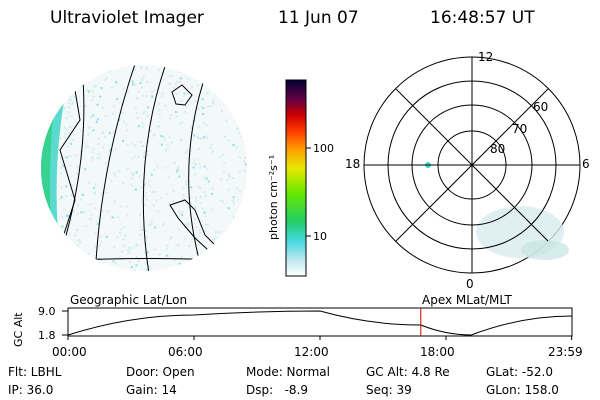 The image size is (600, 400). What do you see at coordinates (300, 178) in the screenshot?
I see `colorbar: 100 10 photon cm⁻²s⁻¹` at bounding box center [300, 178].